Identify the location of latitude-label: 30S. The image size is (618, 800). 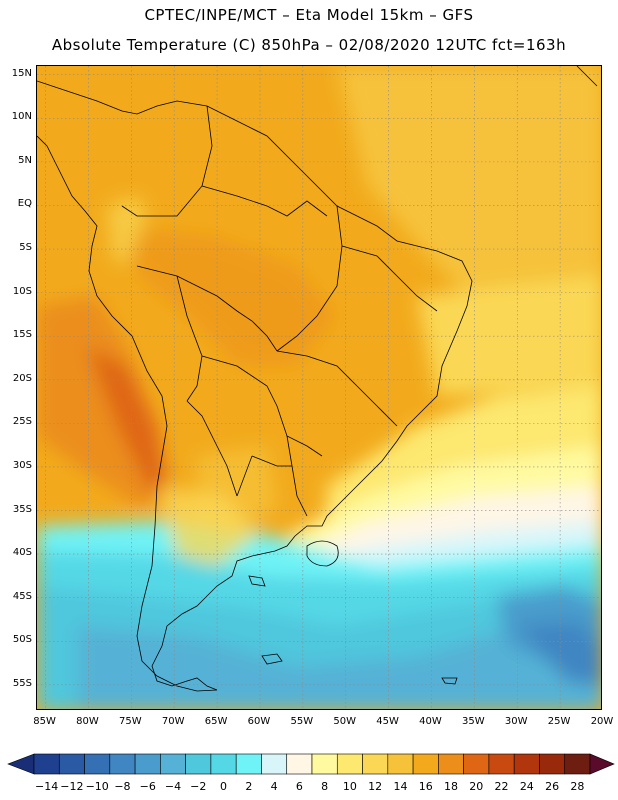
(22, 465).